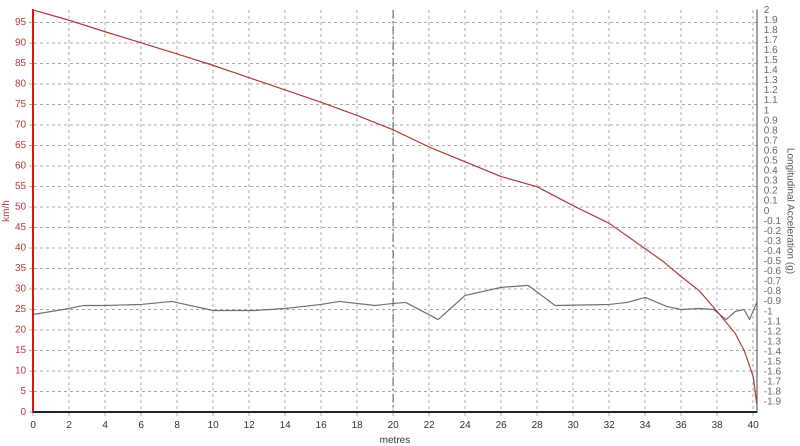 The width and height of the screenshot is (800, 446). I want to click on y-tick-label: 90, so click(21, 43).